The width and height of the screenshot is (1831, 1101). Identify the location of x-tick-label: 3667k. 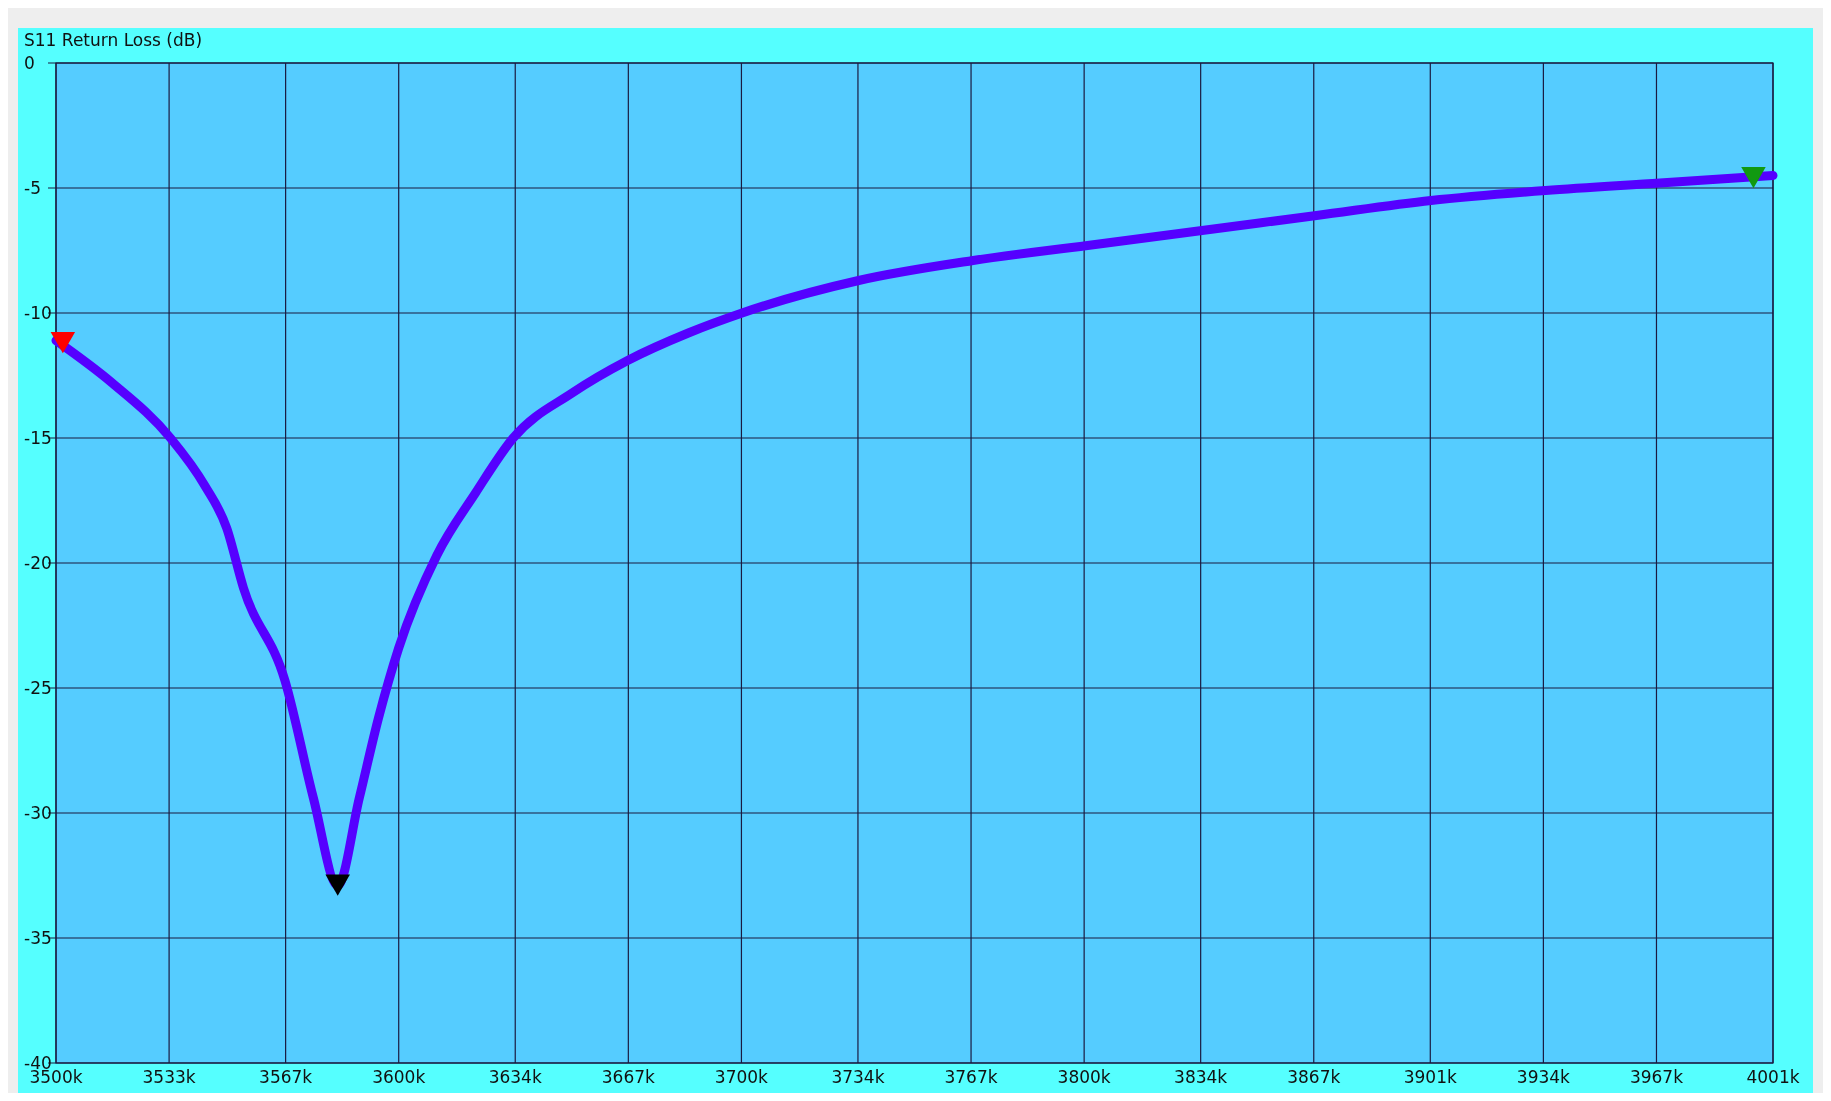
(628, 1077).